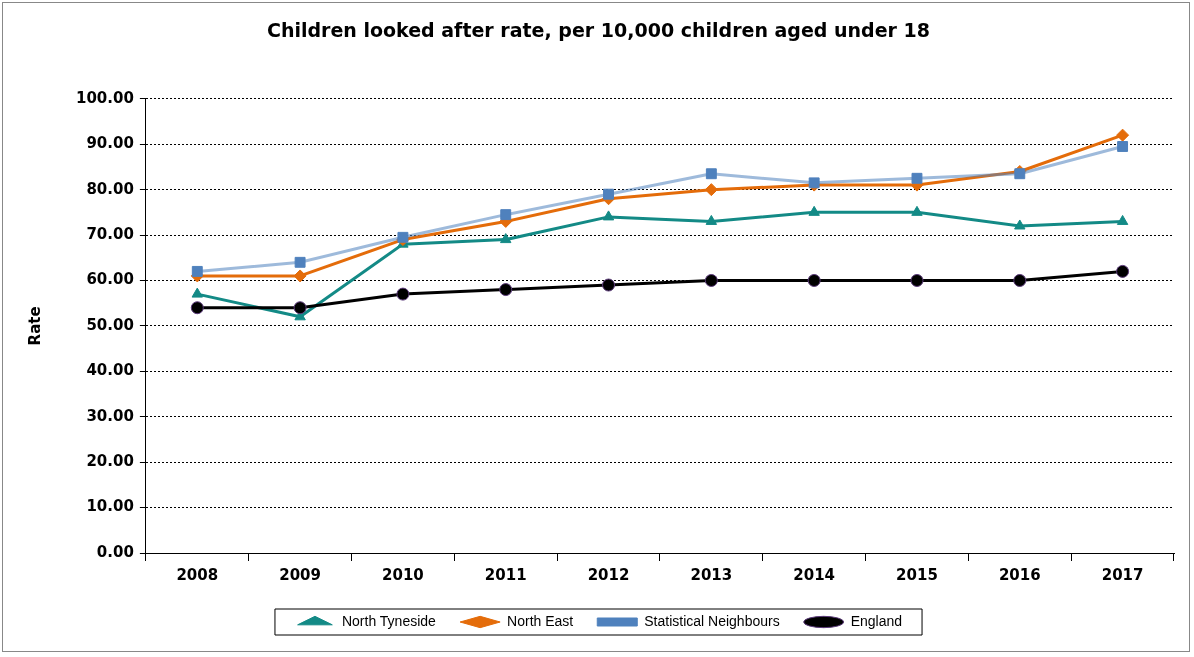 The image size is (1194, 657). I want to click on legend-label: Statistical Neighbours, so click(712, 620).